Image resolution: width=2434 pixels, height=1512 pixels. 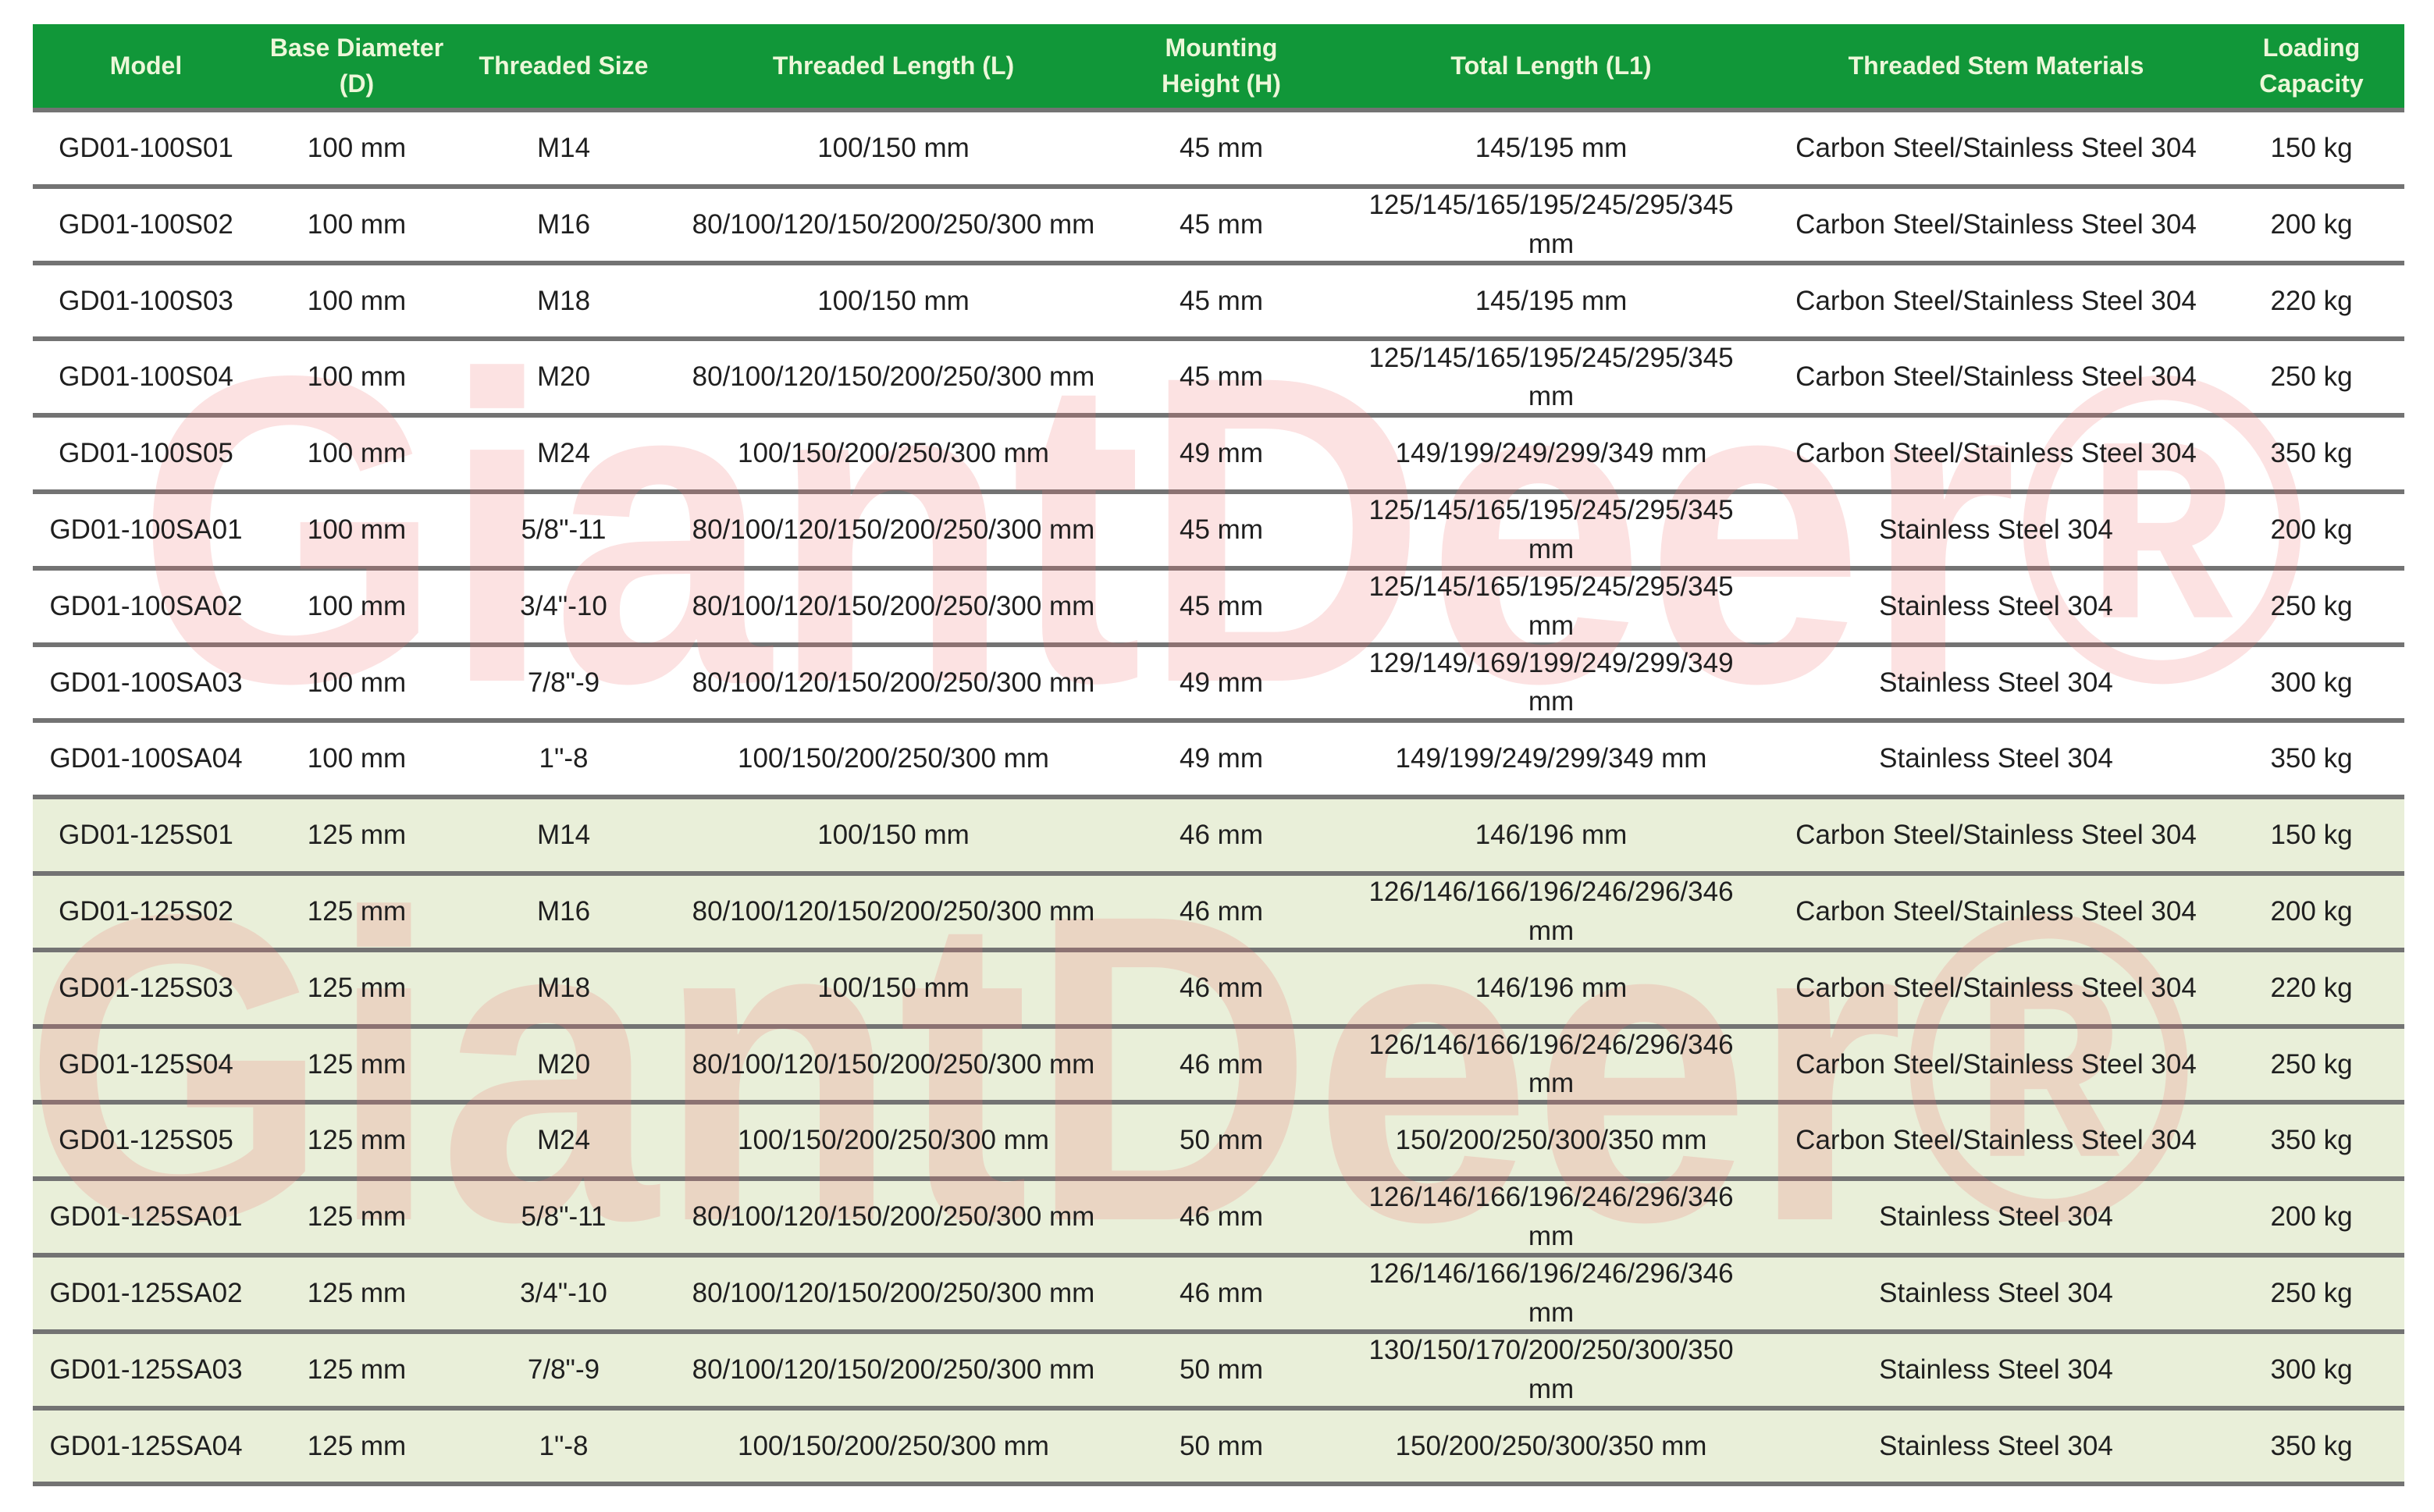 I want to click on cell-value: GD01-125SA01, so click(x=146, y=1217).